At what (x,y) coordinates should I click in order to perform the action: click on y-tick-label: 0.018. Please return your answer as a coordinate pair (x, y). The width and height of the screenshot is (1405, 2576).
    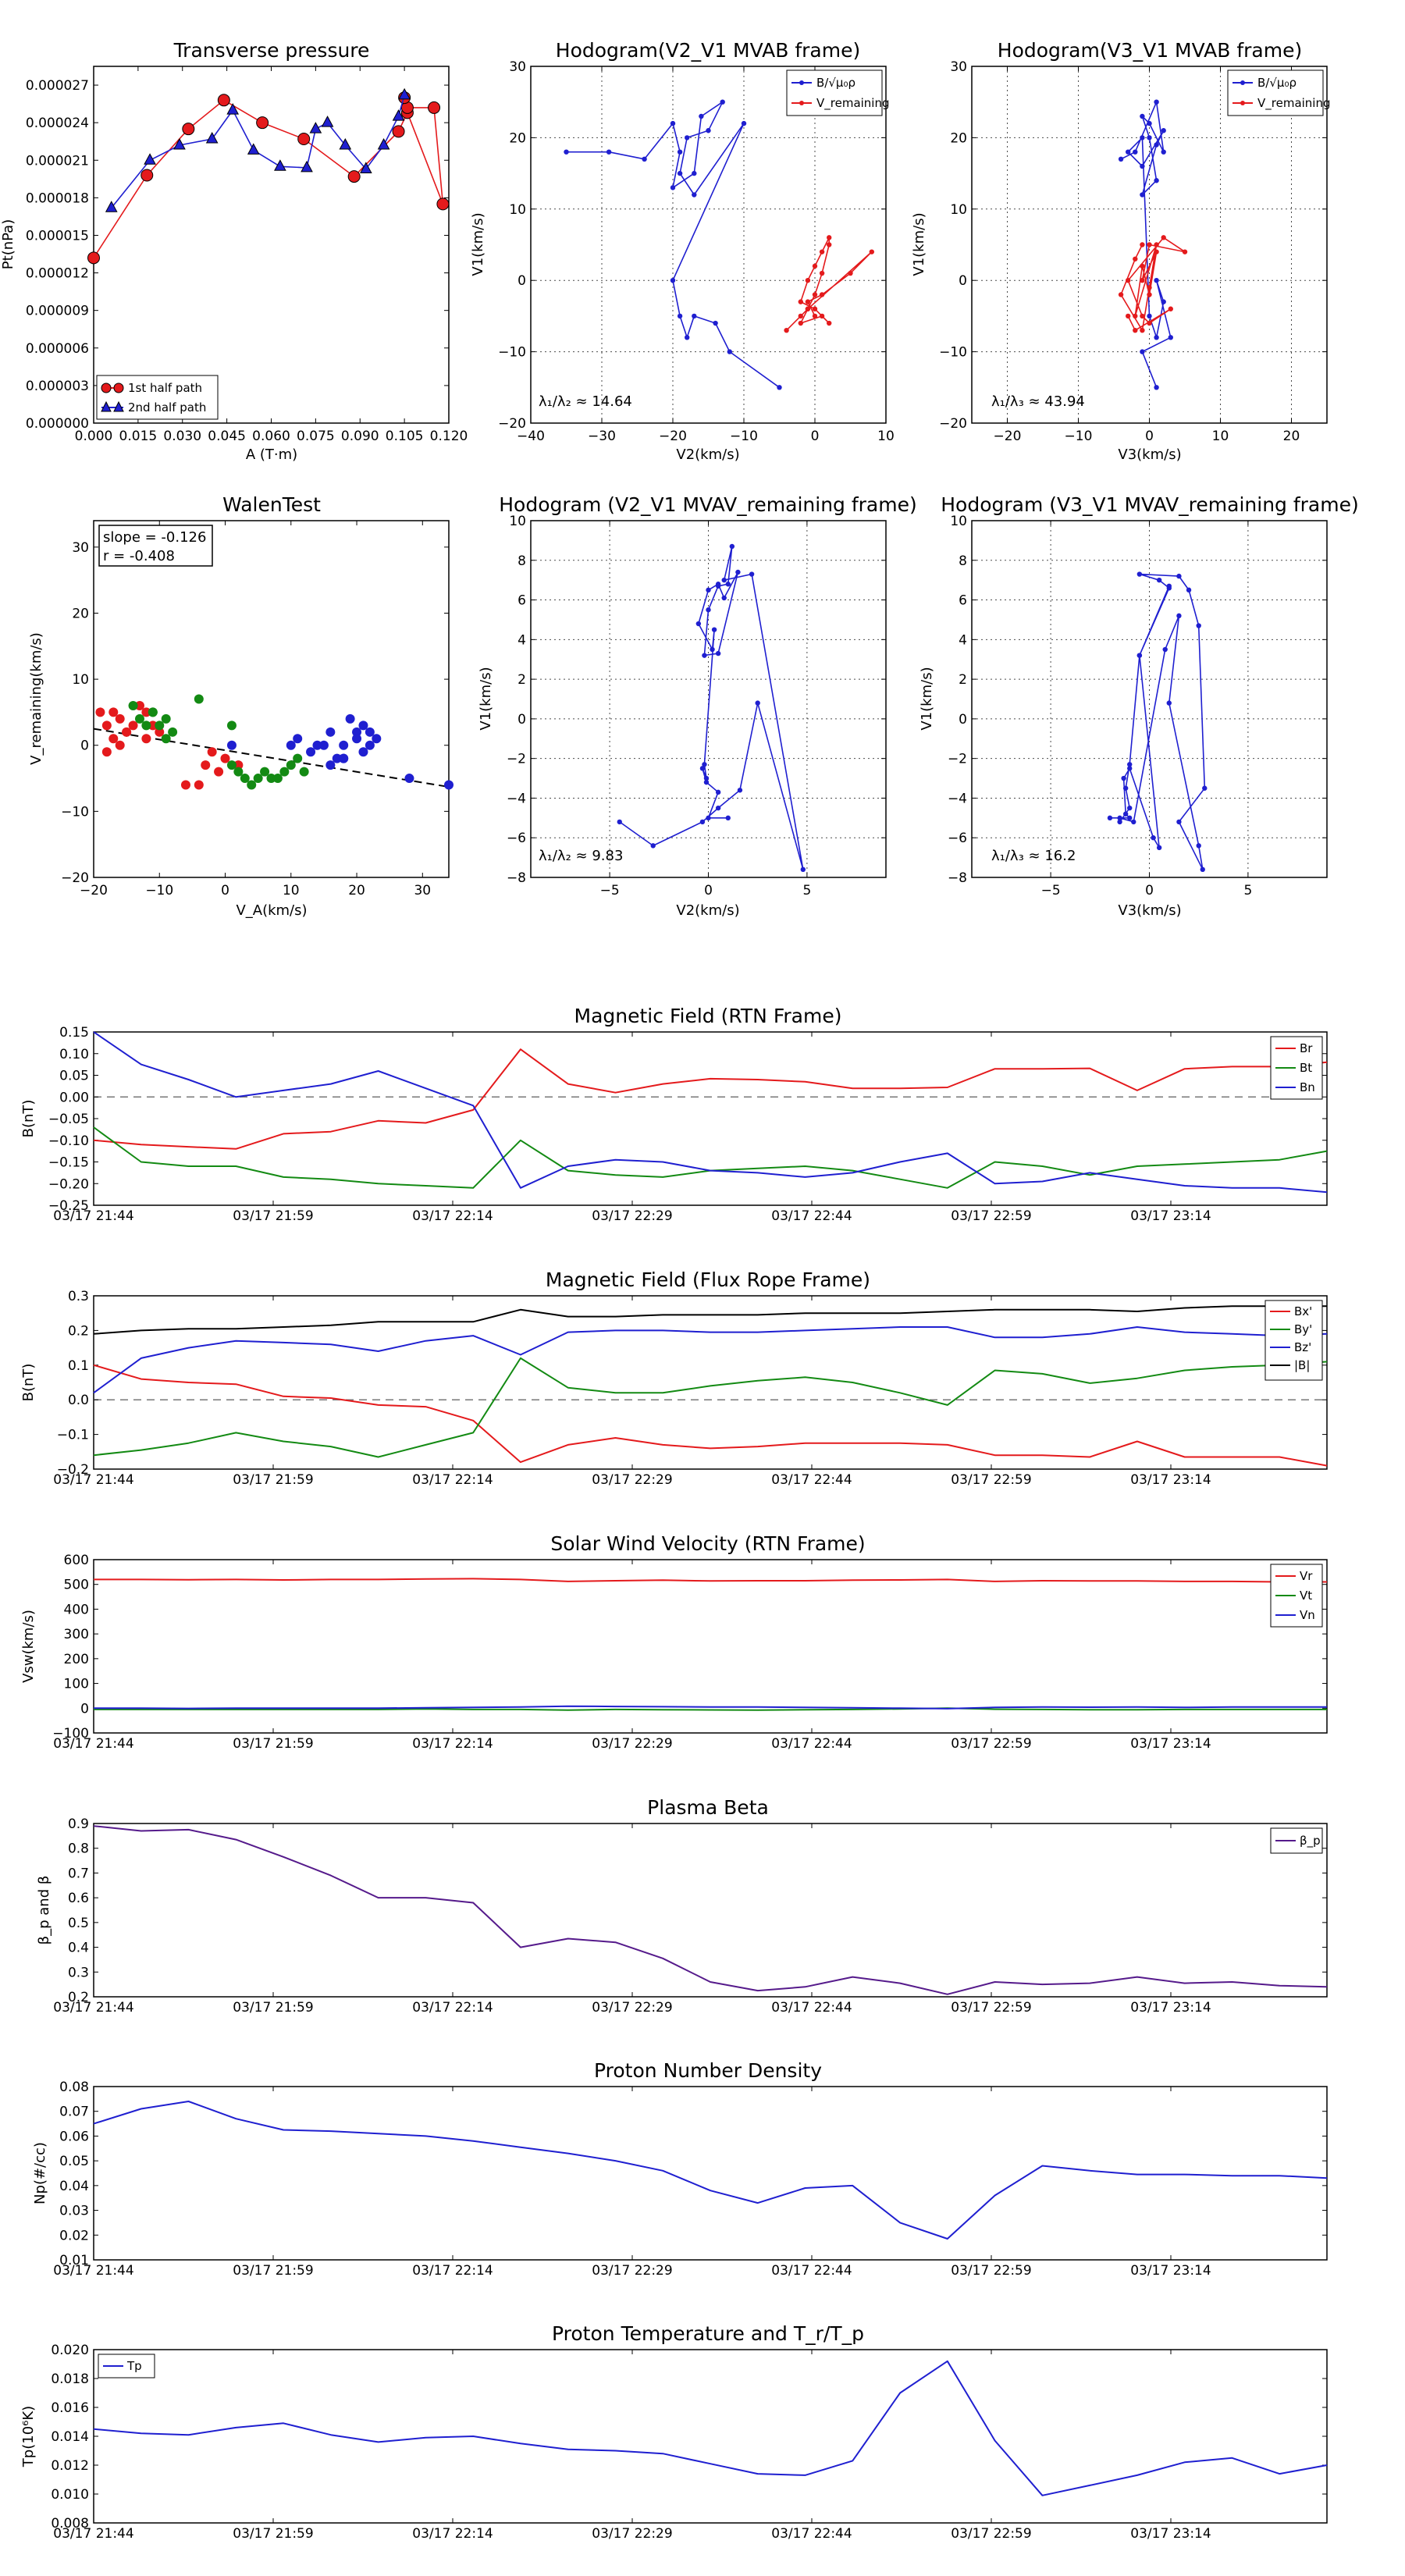
    Looking at the image, I should click on (70, 2379).